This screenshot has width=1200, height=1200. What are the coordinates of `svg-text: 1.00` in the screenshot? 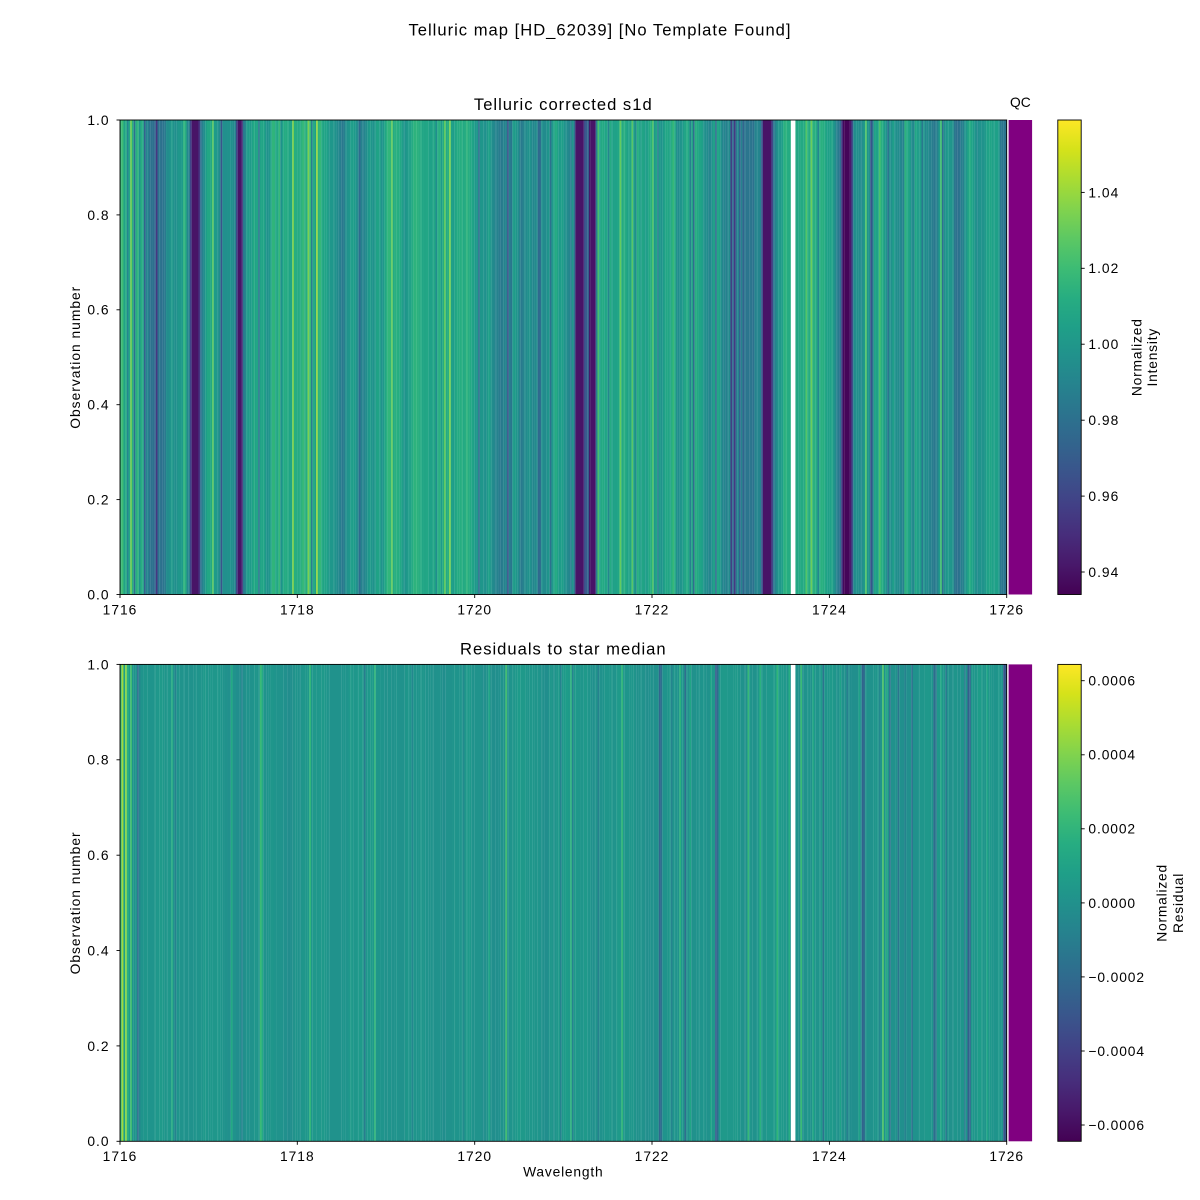 It's located at (1103, 344).